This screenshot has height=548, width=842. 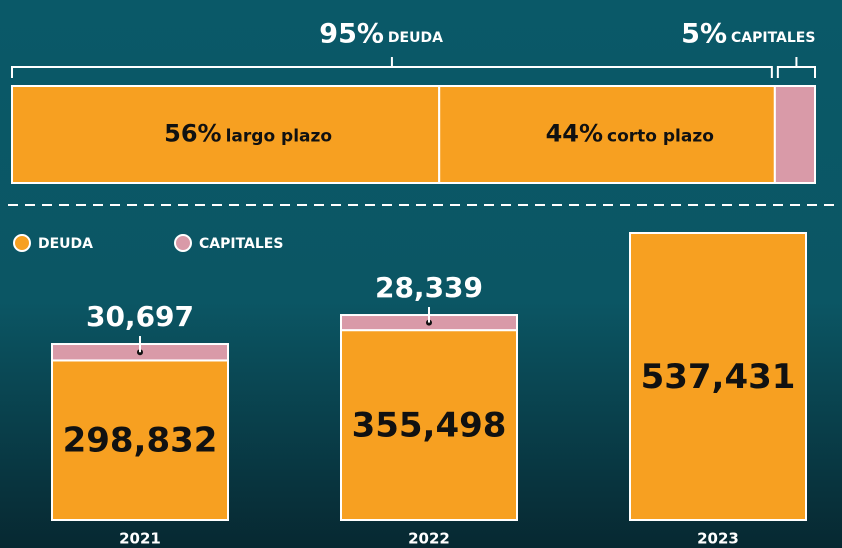 What do you see at coordinates (574, 134) in the screenshot?
I see `segment-value: 44%` at bounding box center [574, 134].